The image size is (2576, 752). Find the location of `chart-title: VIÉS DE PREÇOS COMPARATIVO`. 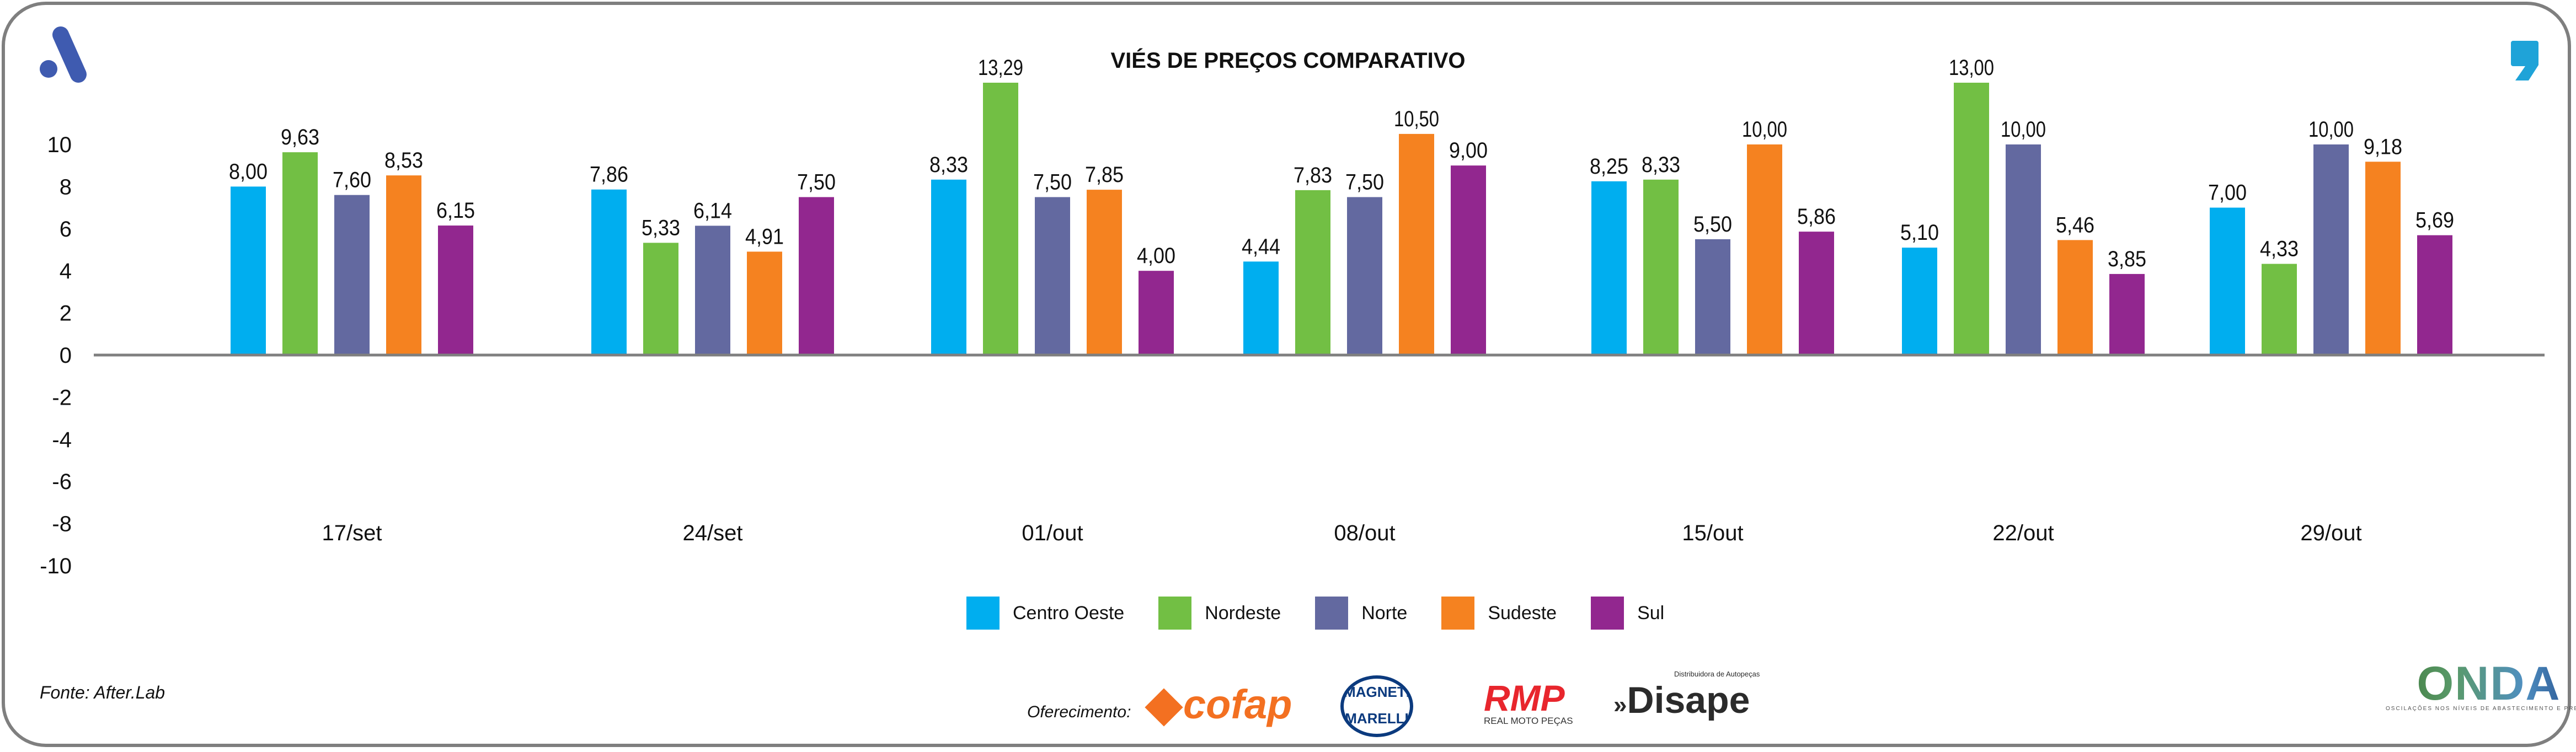

chart-title: VIÉS DE PREÇOS COMPARATIVO is located at coordinates (1288, 61).